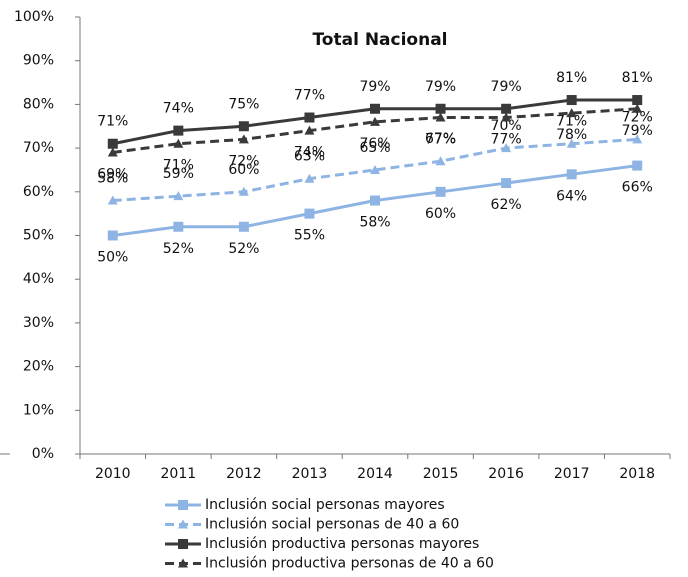 Image resolution: width=688 pixels, height=577 pixels. I want to click on data-label: 67%, so click(440, 139).